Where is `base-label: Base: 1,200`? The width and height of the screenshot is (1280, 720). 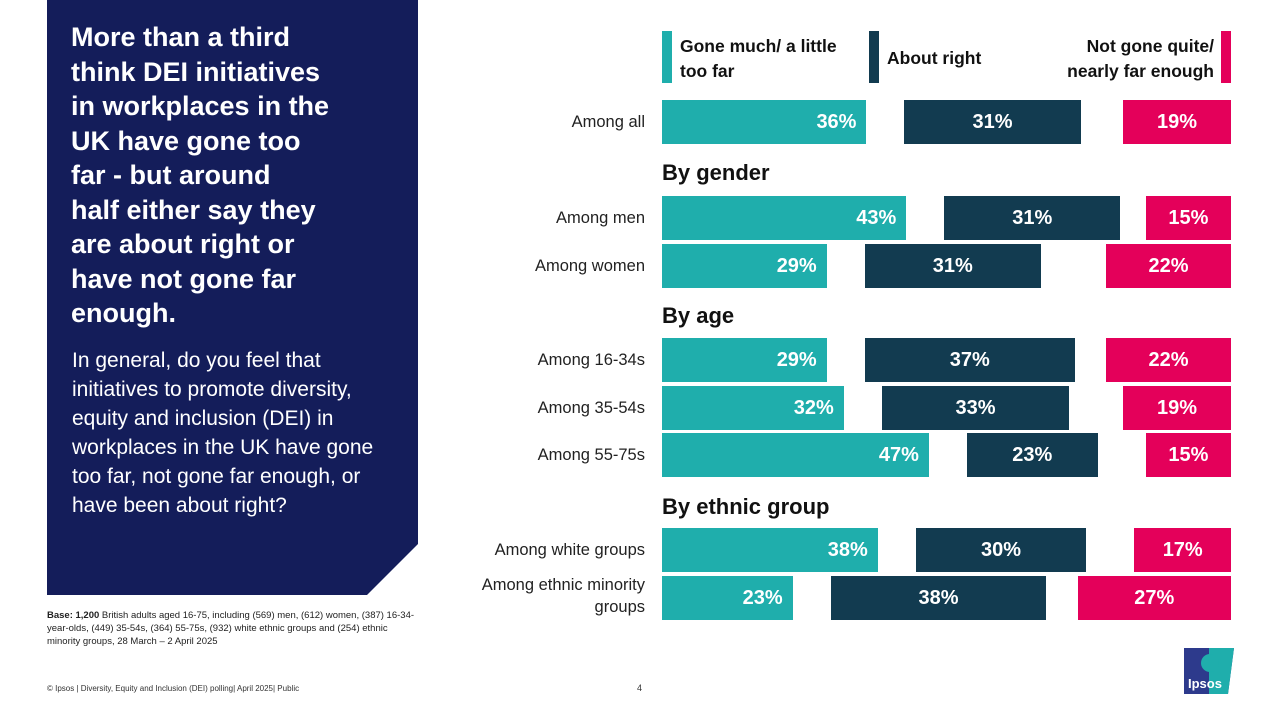 base-label: Base: 1,200 is located at coordinates (73, 615).